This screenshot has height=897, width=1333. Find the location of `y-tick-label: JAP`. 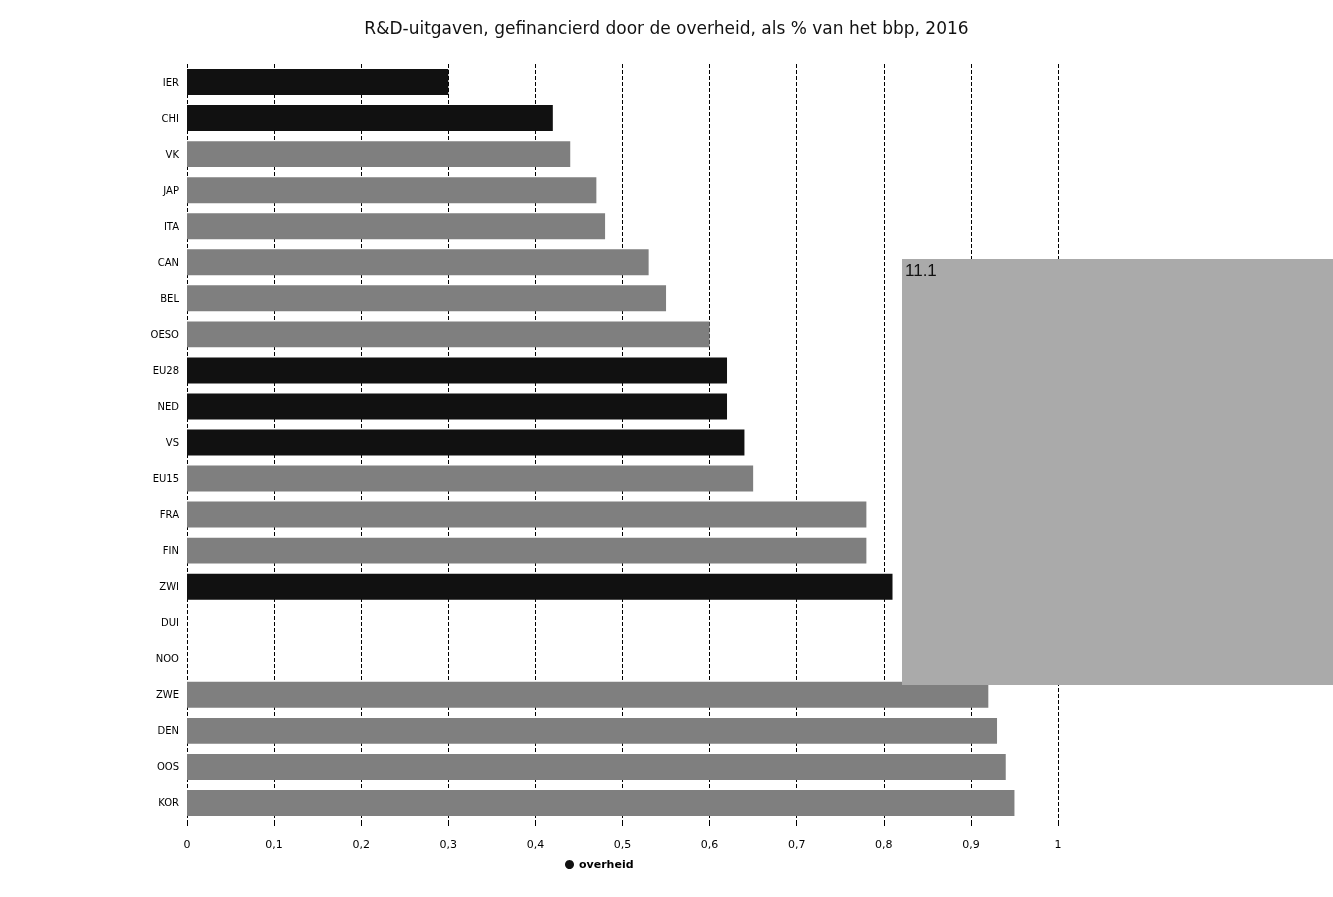

y-tick-label: JAP is located at coordinates (170, 190).